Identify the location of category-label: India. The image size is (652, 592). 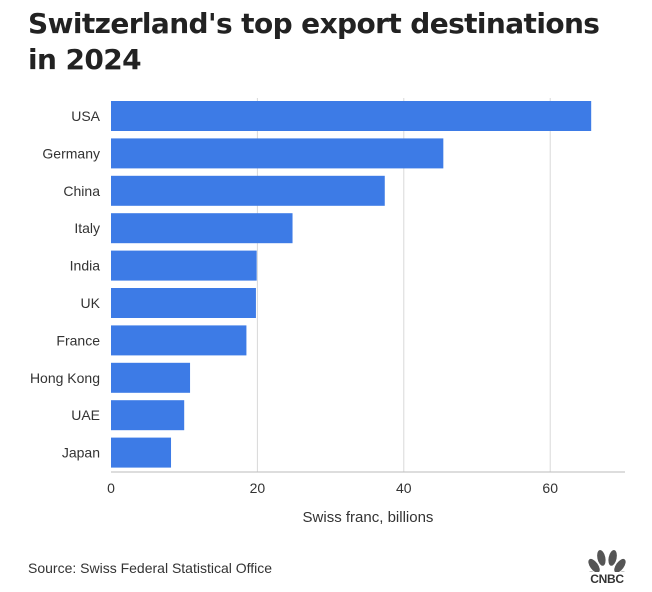
(85, 266).